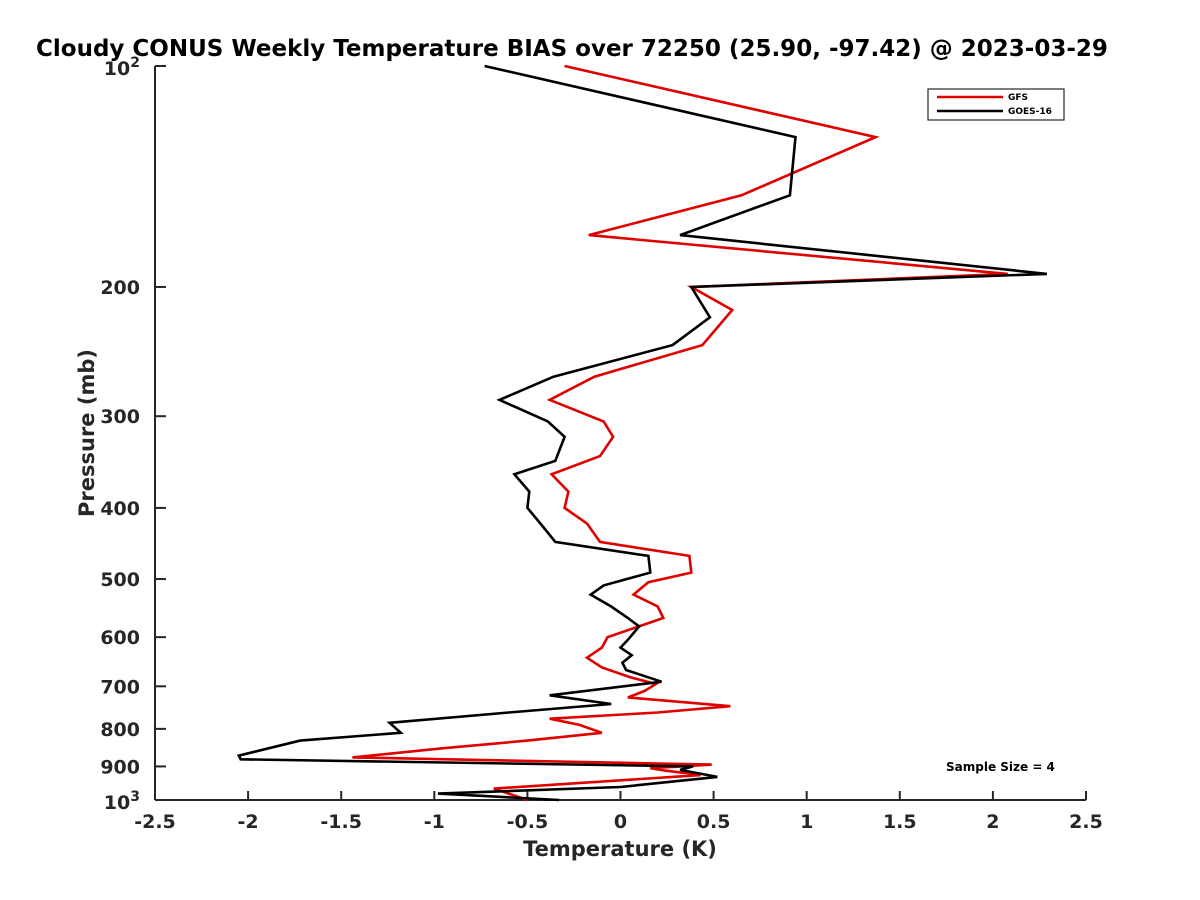 The height and width of the screenshot is (900, 1200). What do you see at coordinates (1000, 767) in the screenshot?
I see `sample-size-annotation: Sample Size = 4` at bounding box center [1000, 767].